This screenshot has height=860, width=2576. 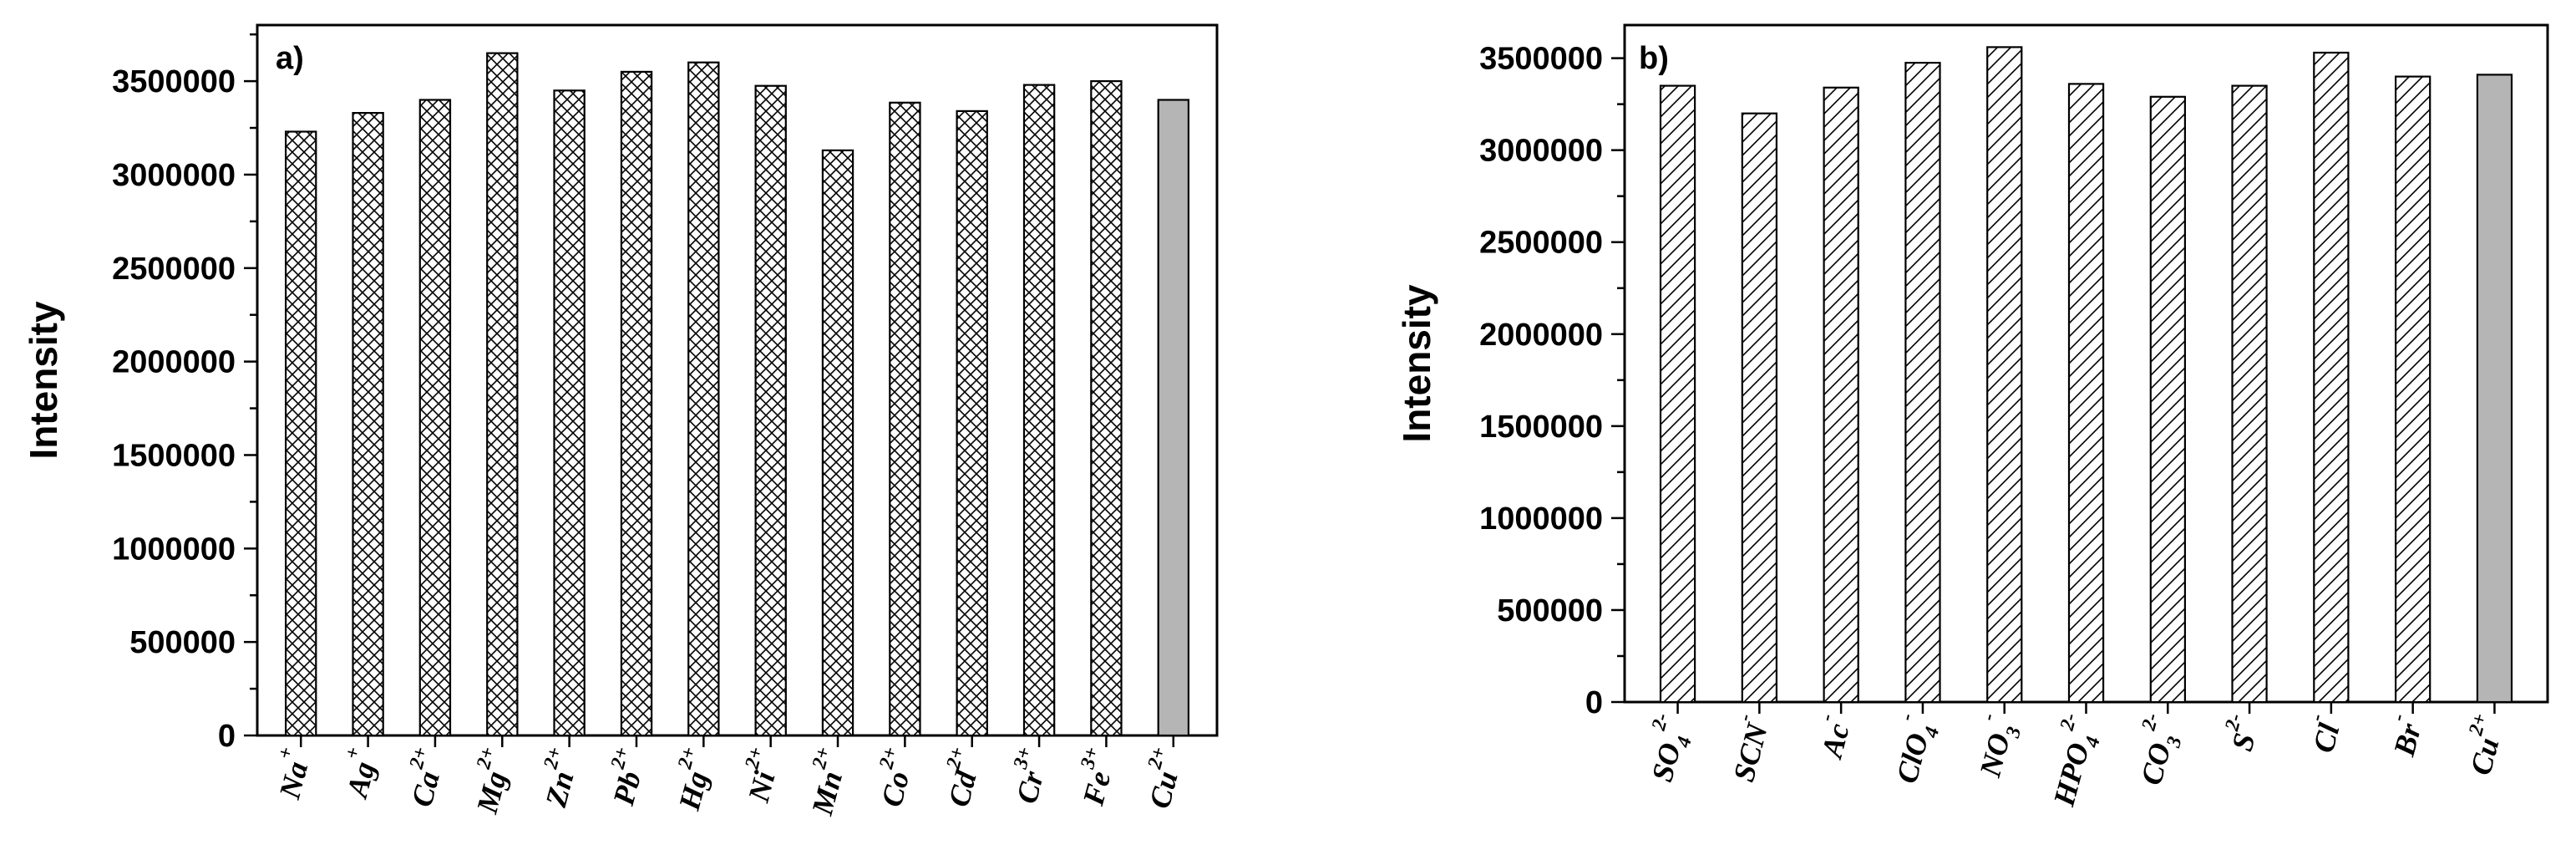 I want to click on y-tick-label-b: 2500000, so click(x=1541, y=244).